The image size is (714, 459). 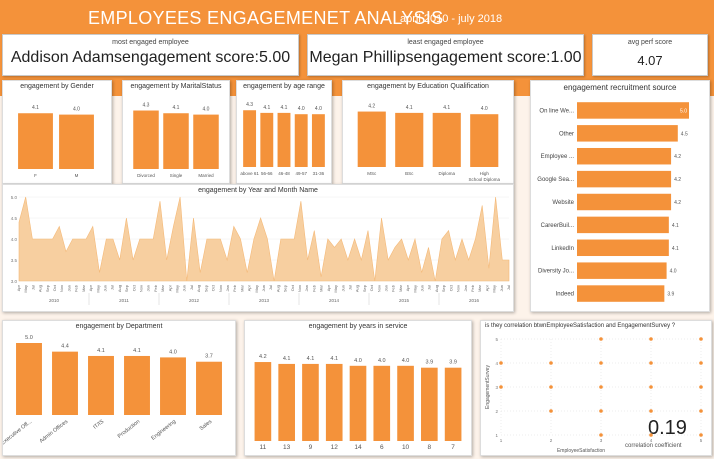 What do you see at coordinates (334, 300) in the screenshot?
I see `year-label: 2014` at bounding box center [334, 300].